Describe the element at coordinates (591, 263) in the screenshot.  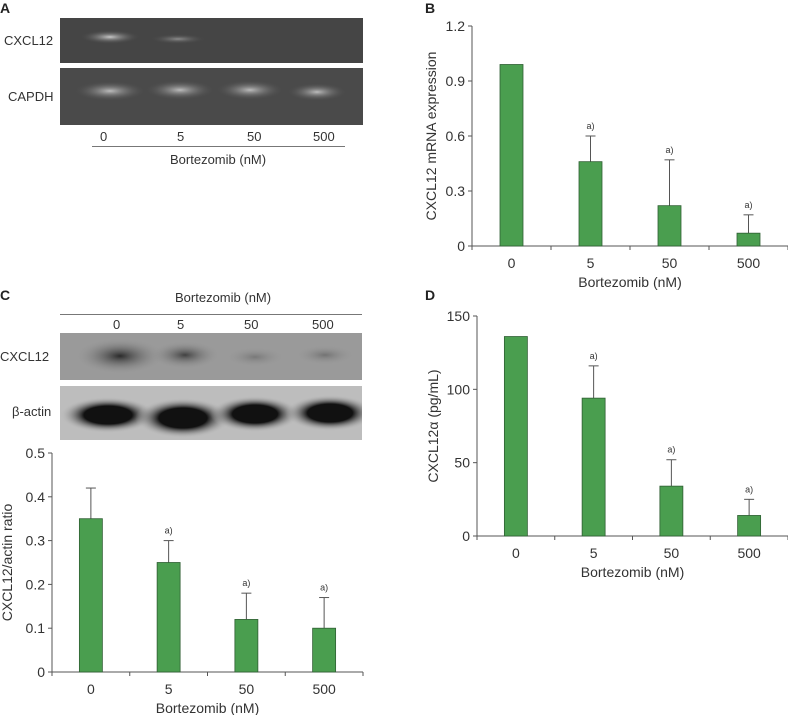
I see `chart-b-x-tick-label: 5` at that location.